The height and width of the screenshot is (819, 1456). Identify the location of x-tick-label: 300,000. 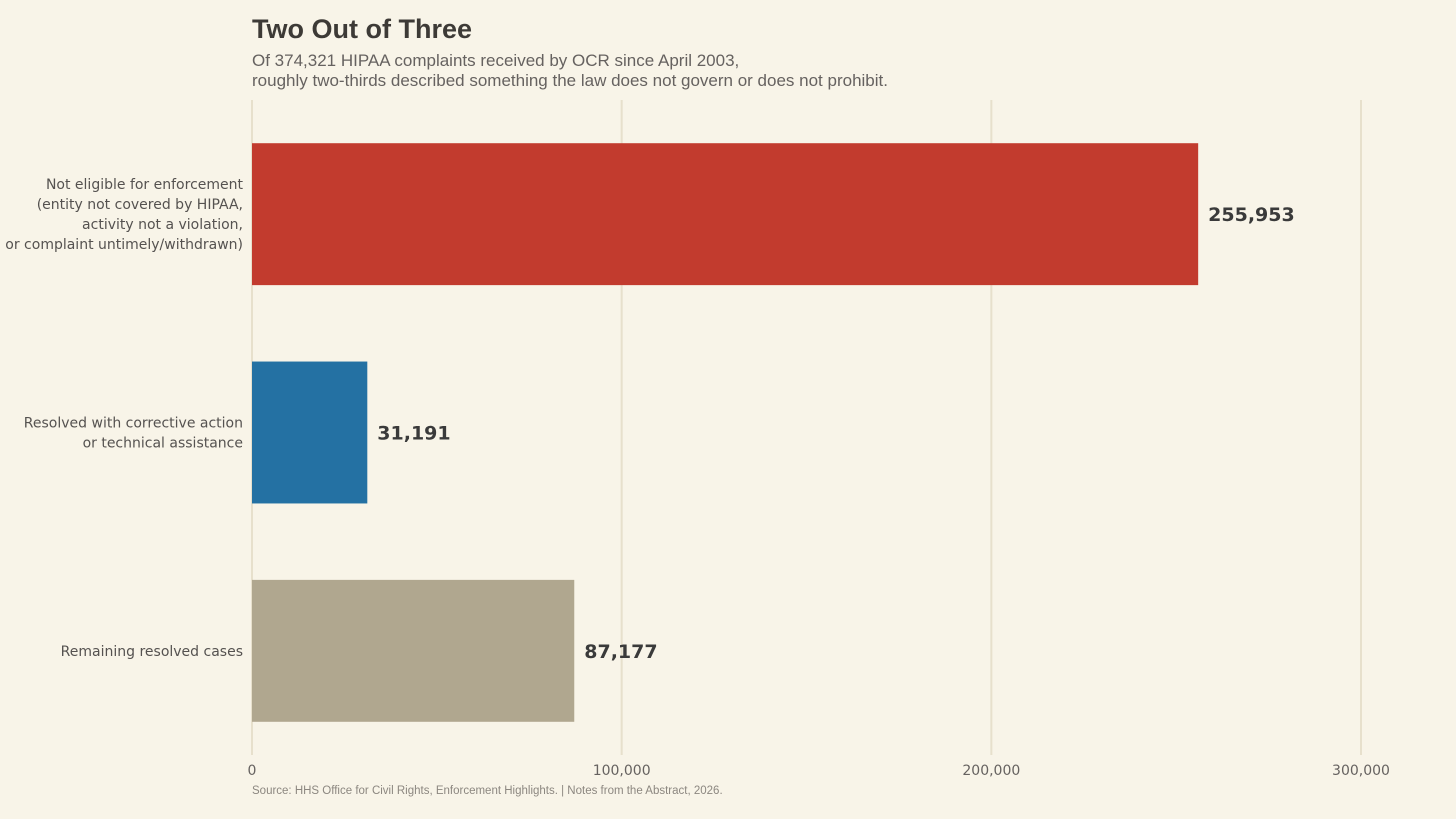
(1361, 771).